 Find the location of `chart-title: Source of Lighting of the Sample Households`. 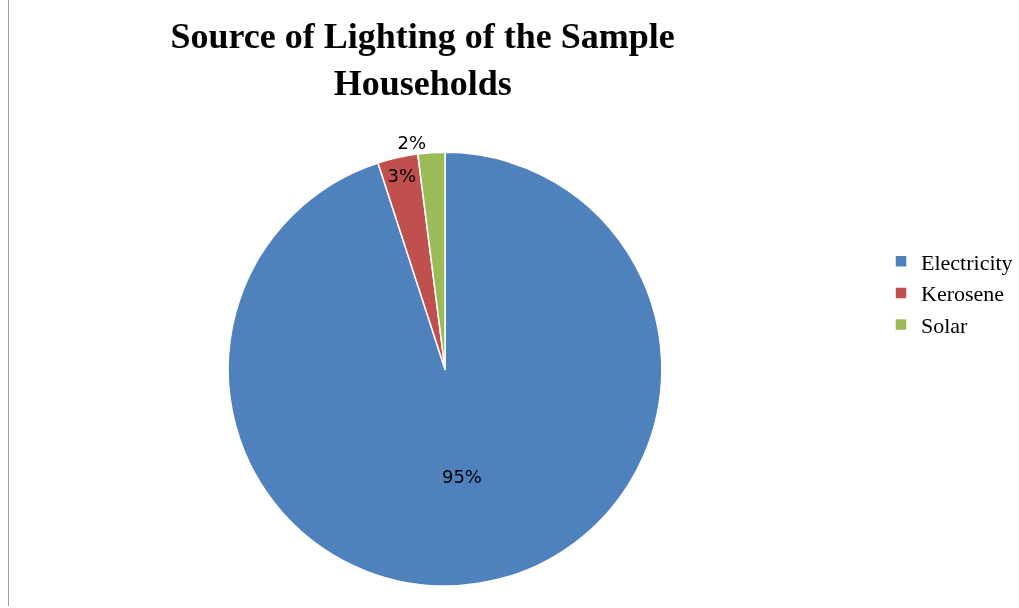

chart-title: Source of Lighting of the Sample Households is located at coordinates (422, 60).